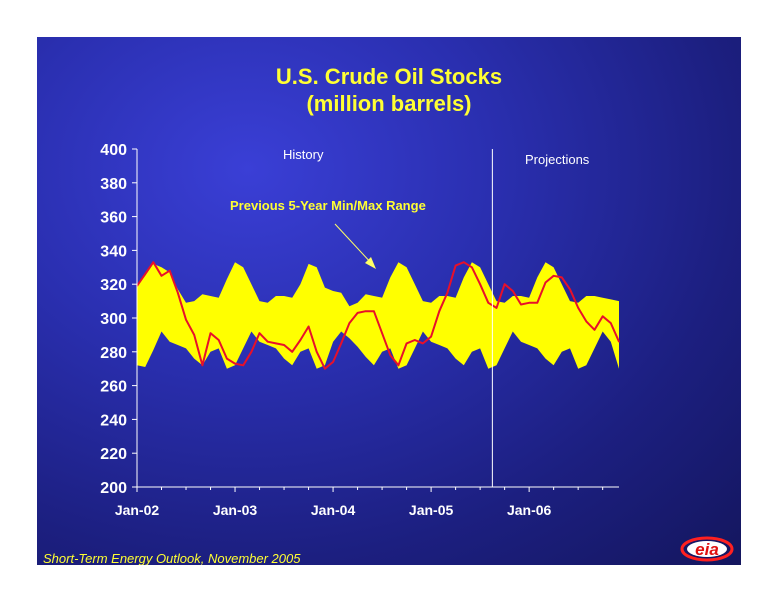  Describe the element at coordinates (389, 90) in the screenshot. I see `chart-title: U.S. Crude Oil Stocks (million barrels)` at that location.